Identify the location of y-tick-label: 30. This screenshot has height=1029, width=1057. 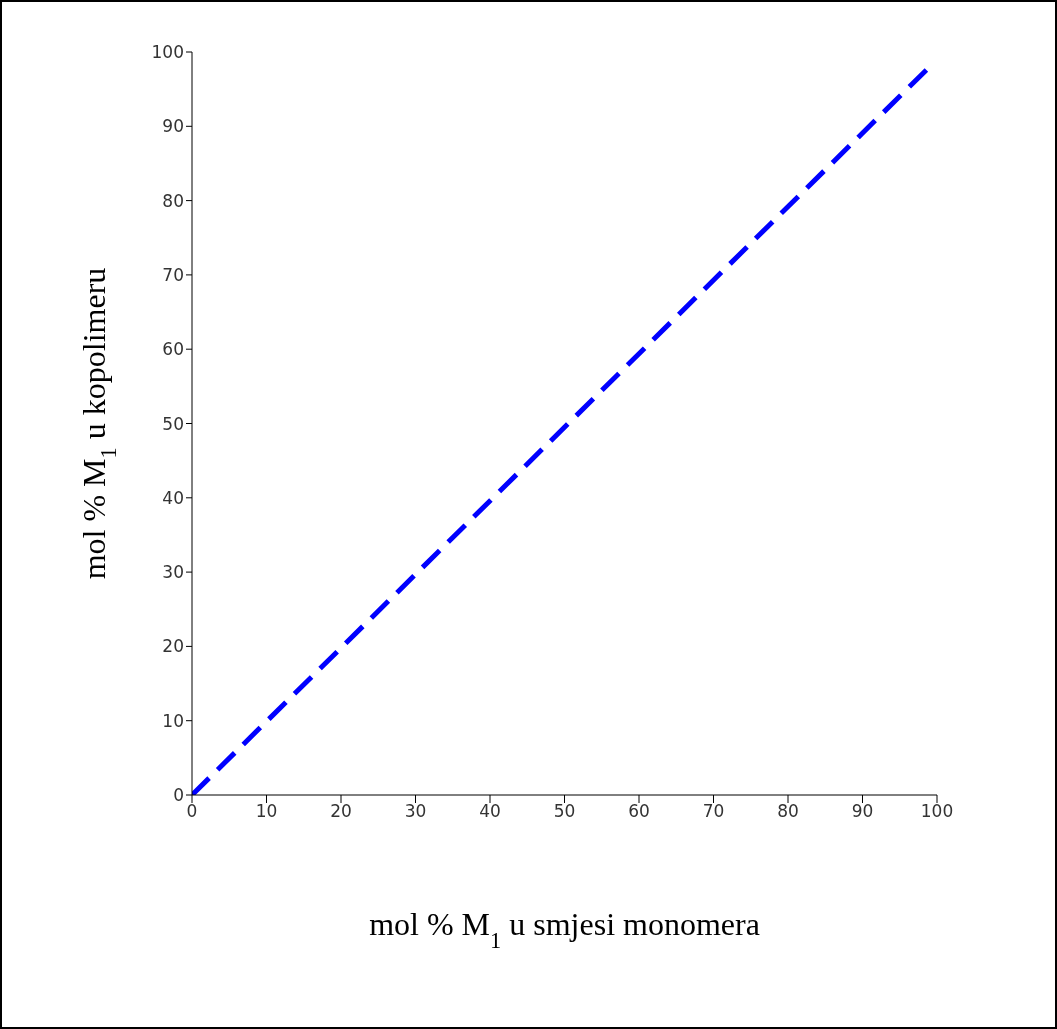
(173, 572).